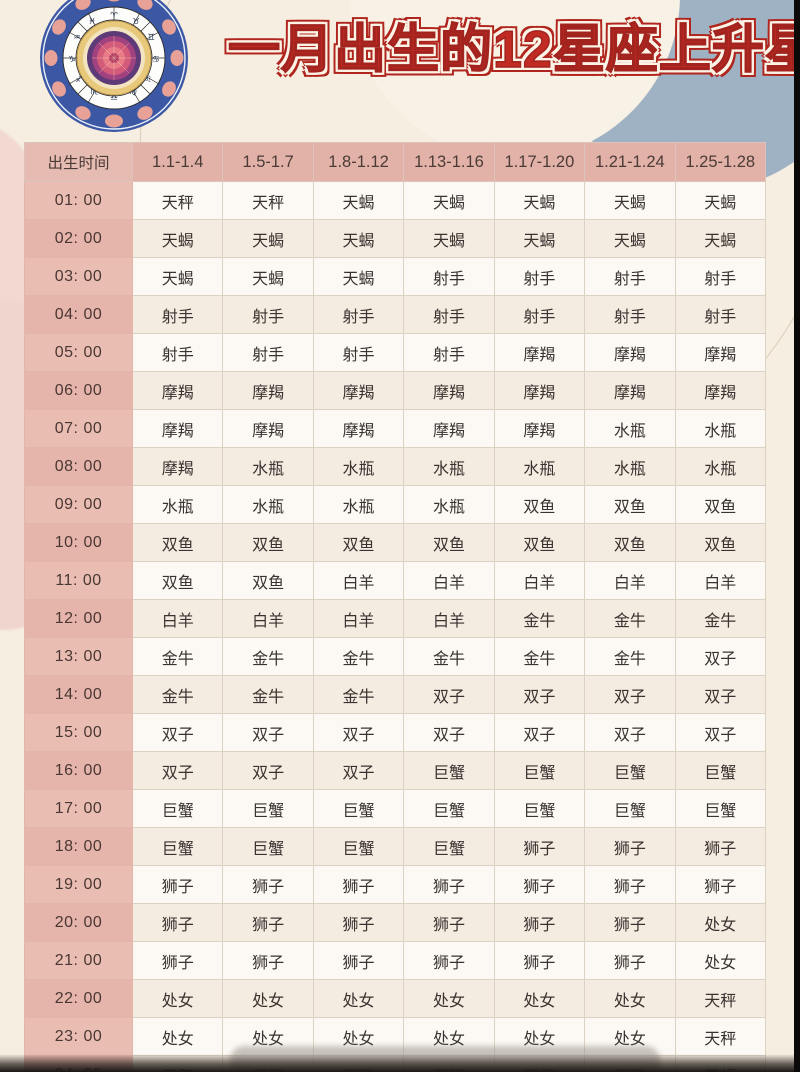 The image size is (800, 1072). I want to click on table-row: 18: 00 巨蟹 巨蟹 巨蟹 巨蟹 狮子 狮子 狮子, so click(395, 846).